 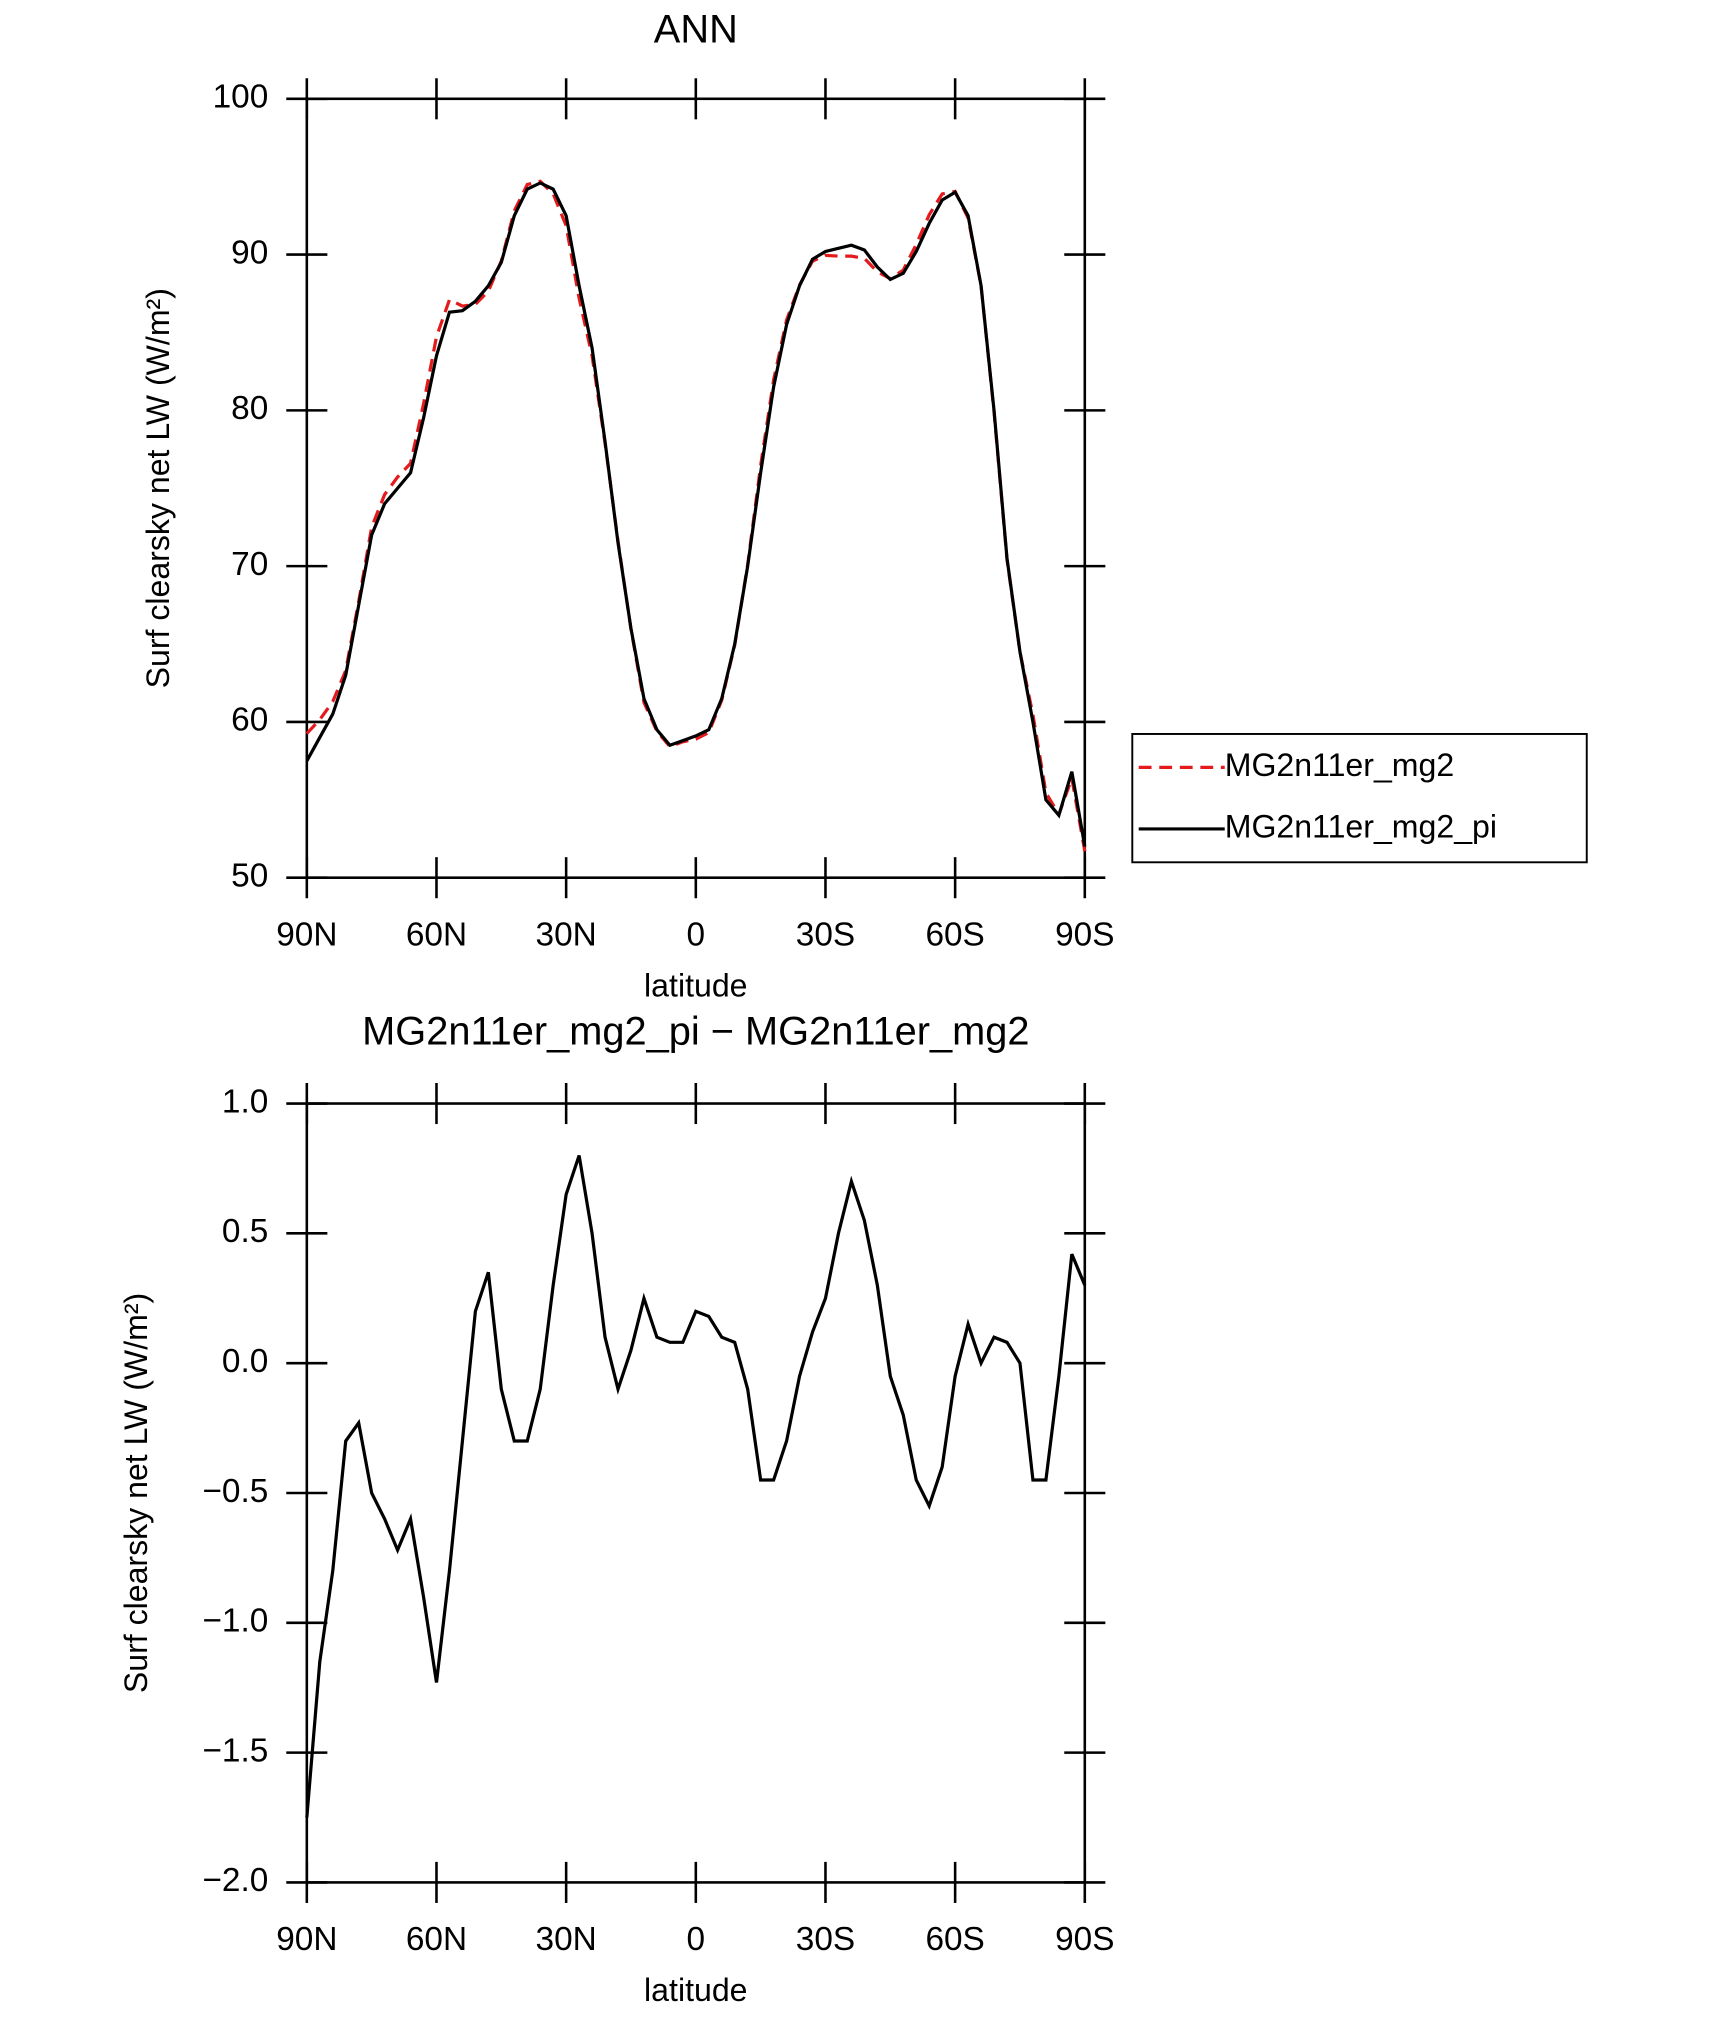 I want to click on chart-title: ANN, so click(x=696, y=30).